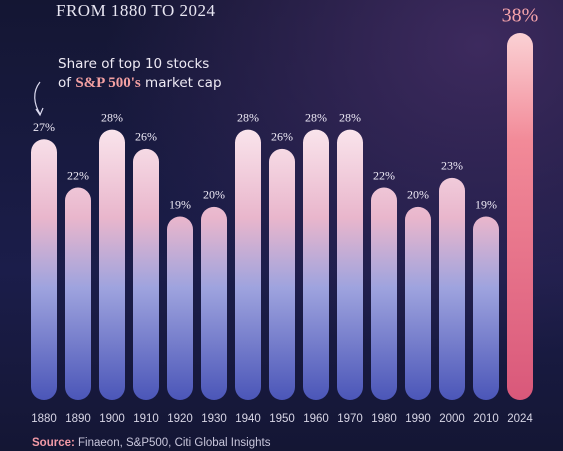 The height and width of the screenshot is (451, 563). Describe the element at coordinates (134, 64) in the screenshot. I see `annotation-line: Share of top 10 stocks` at that location.